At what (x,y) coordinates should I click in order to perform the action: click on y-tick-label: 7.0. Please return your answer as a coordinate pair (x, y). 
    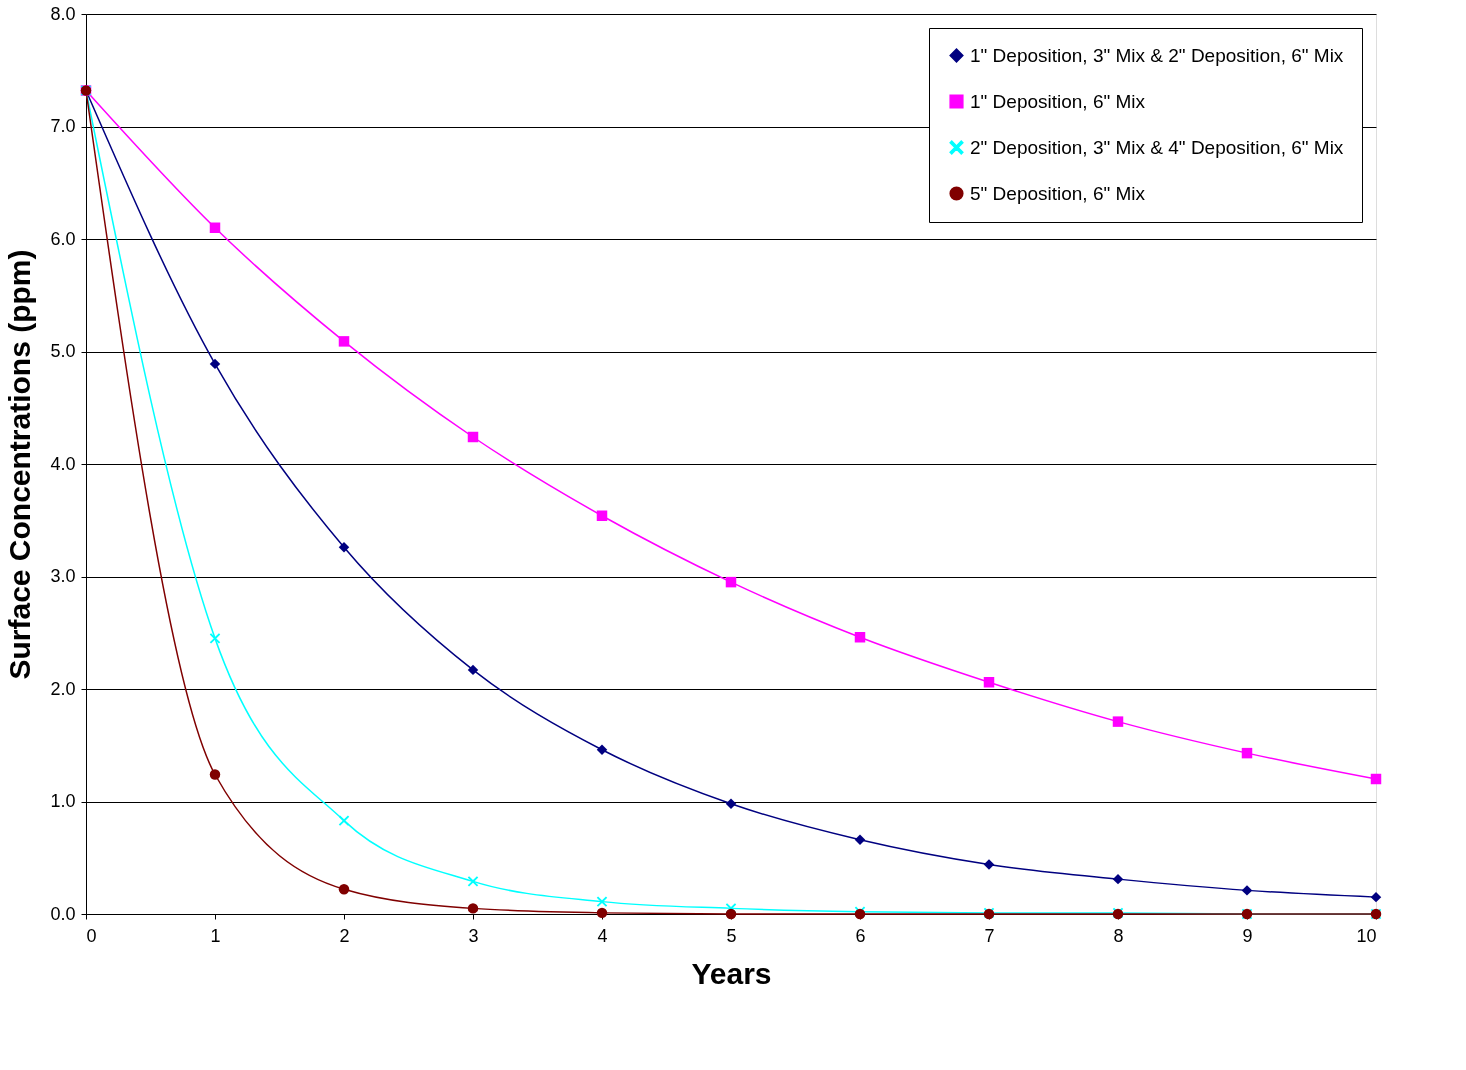
    Looking at the image, I should click on (63, 126).